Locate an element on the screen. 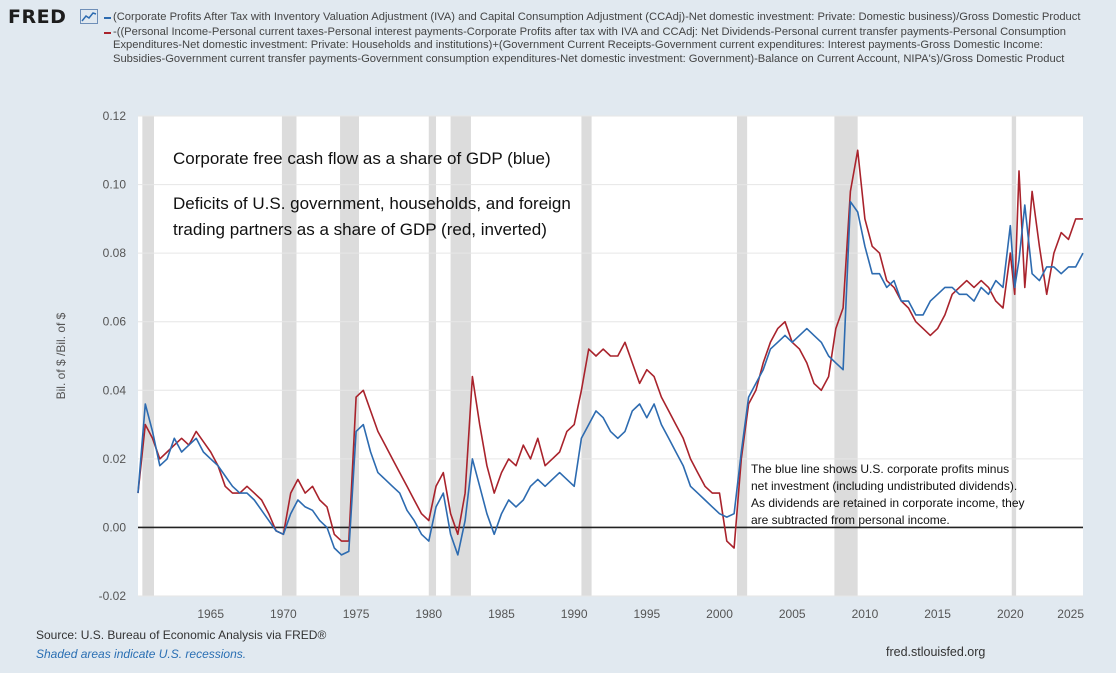  x-tick-label: 1990 is located at coordinates (574, 614).